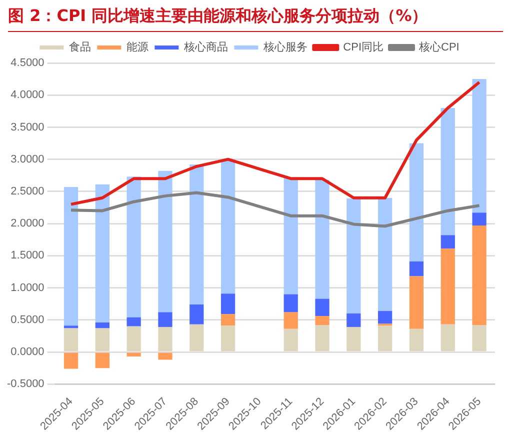 The height and width of the screenshot is (445, 515). I want to click on y-tick-label: -0.5000, so click(25, 384).